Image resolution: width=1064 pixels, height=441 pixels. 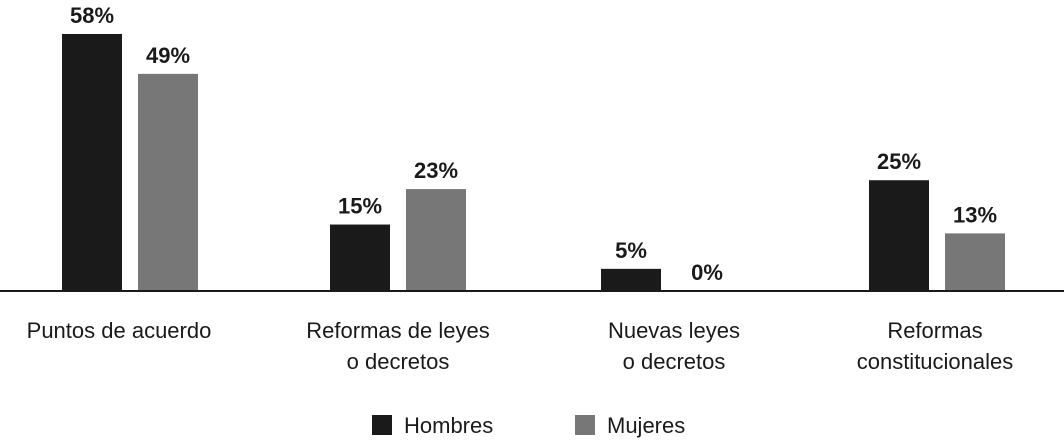 I want to click on category-label-3-line-0: Reformas, so click(x=934, y=330).